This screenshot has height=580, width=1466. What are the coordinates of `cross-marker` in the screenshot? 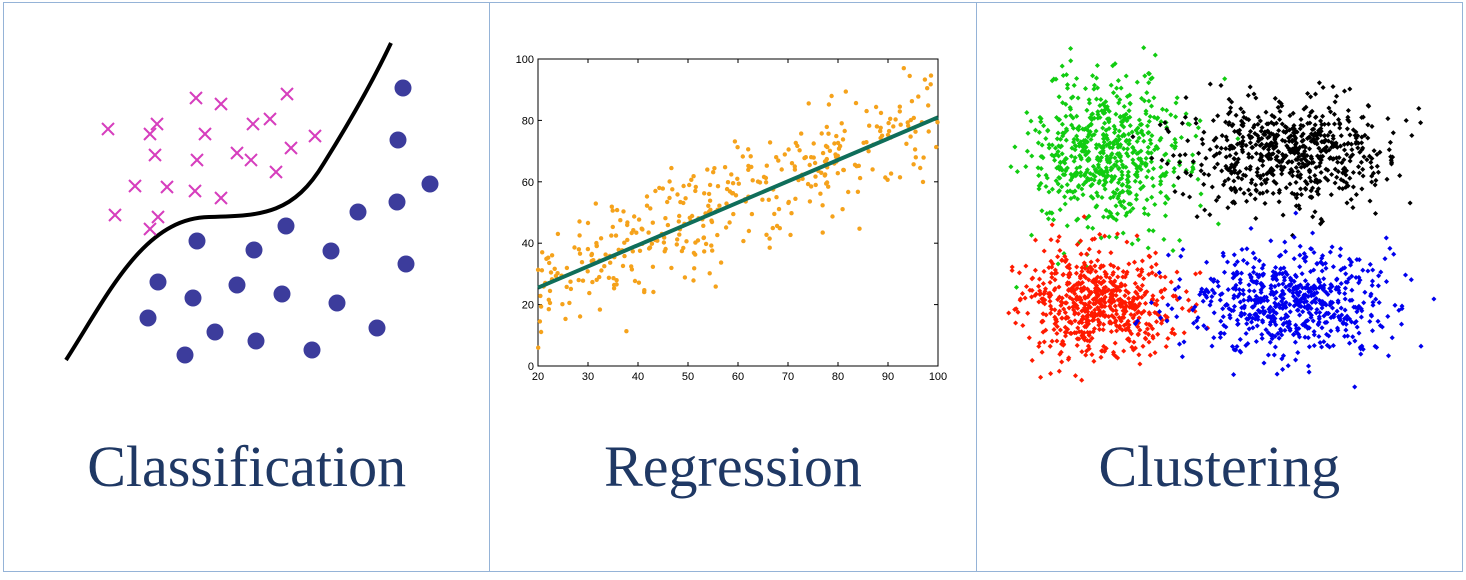 It's located at (158, 217).